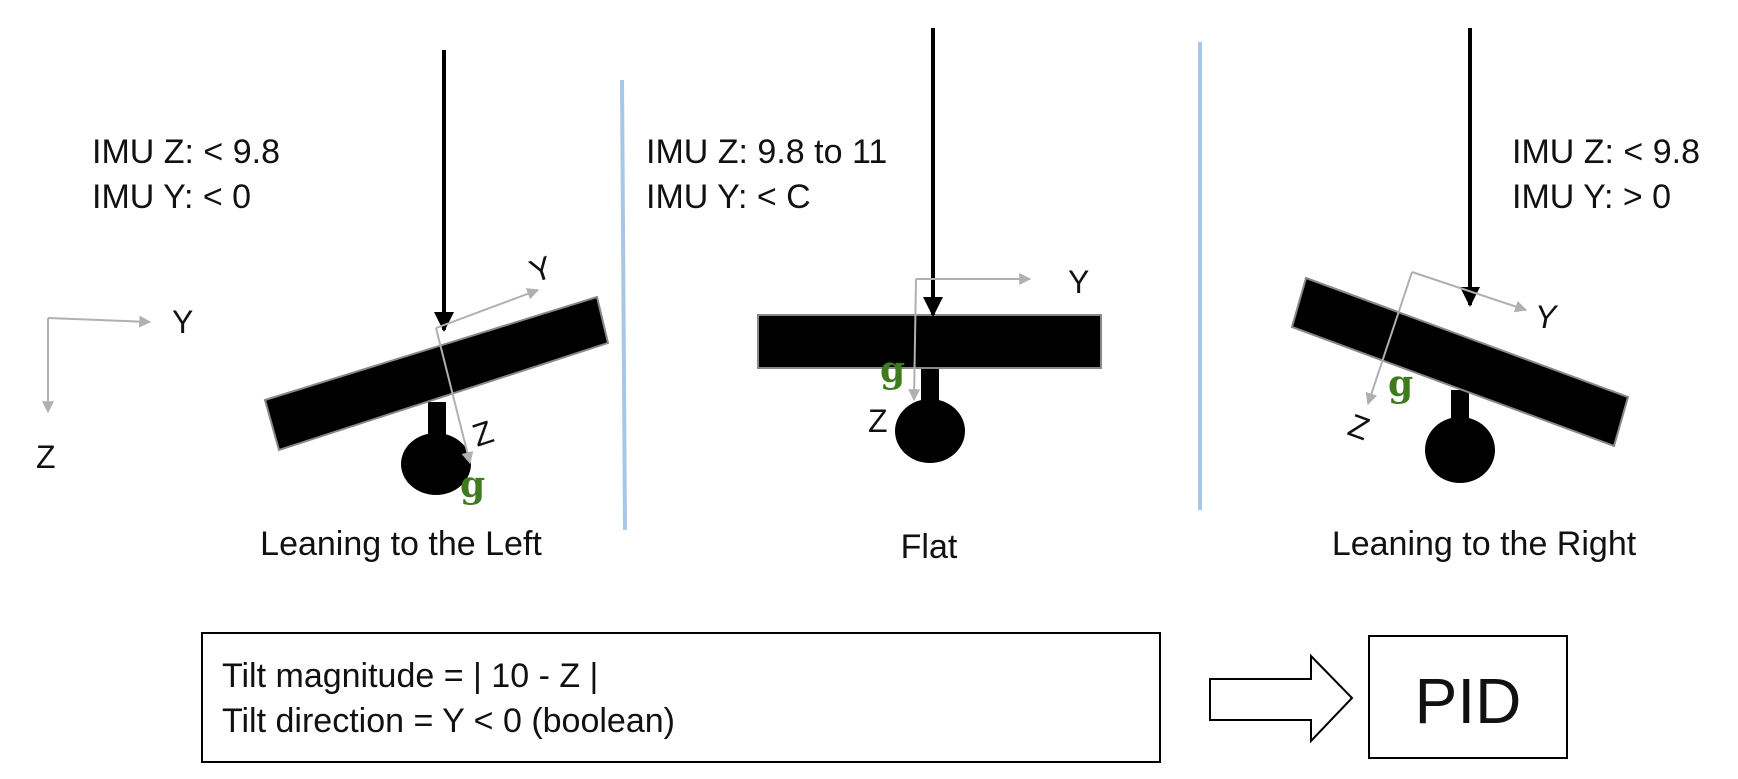 The image size is (1738, 779). I want to click on reference-y-label: Y, so click(182, 322).